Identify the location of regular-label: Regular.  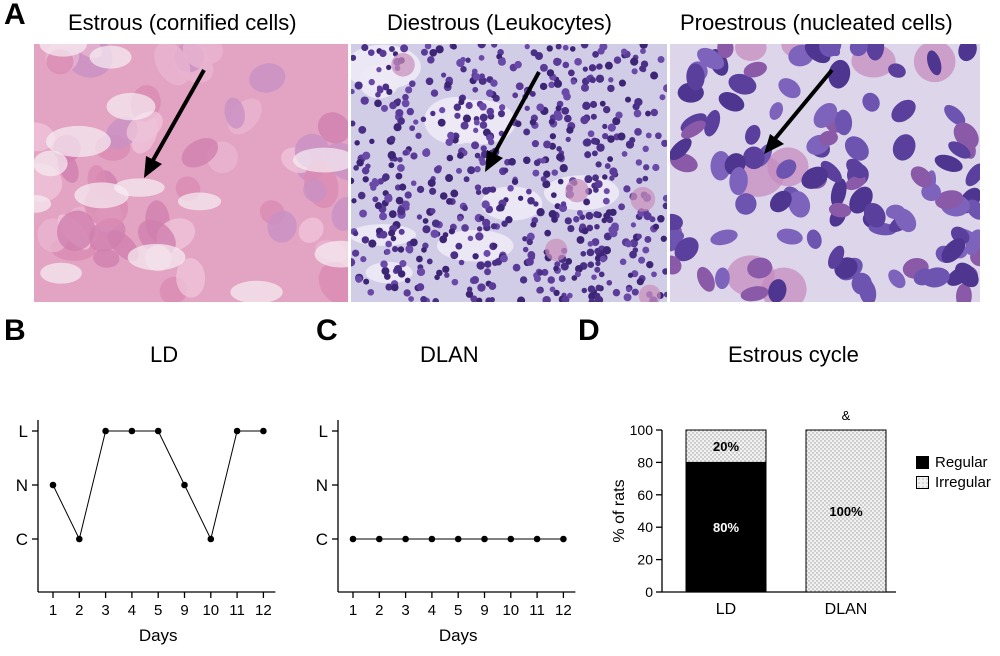
(961, 462).